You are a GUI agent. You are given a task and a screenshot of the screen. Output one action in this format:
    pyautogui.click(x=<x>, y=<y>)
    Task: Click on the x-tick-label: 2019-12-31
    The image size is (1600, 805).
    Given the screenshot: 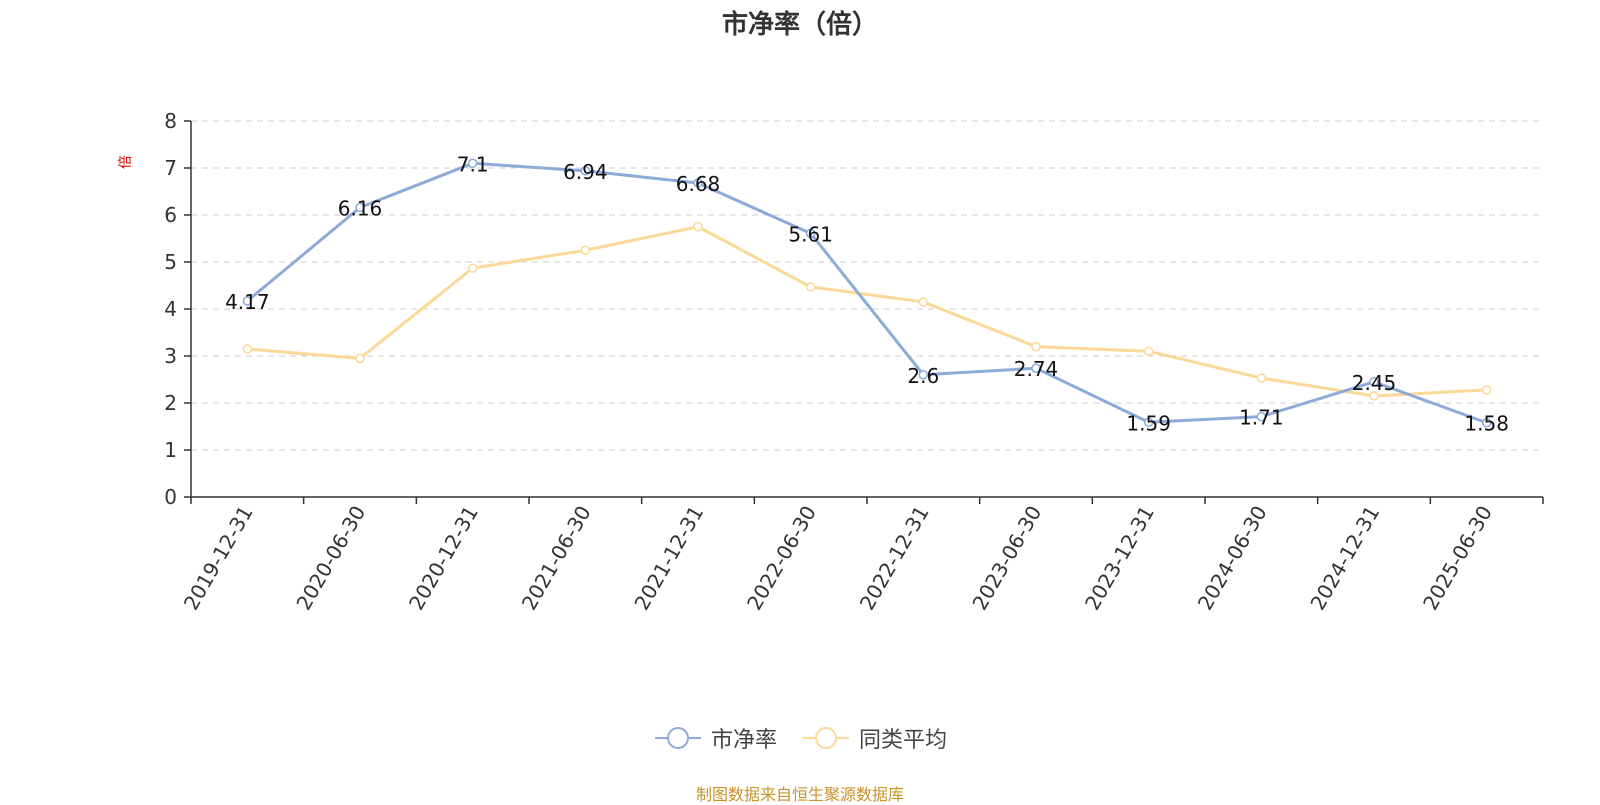 What is the action you would take?
    pyautogui.click(x=218, y=558)
    